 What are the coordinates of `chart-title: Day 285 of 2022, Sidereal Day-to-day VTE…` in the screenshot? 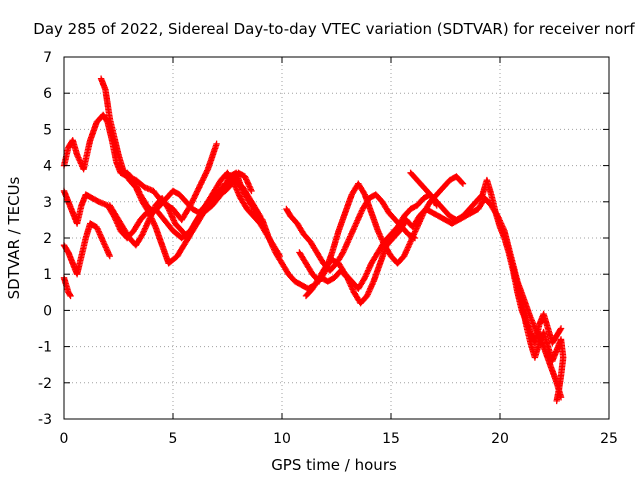 It's located at (334, 29).